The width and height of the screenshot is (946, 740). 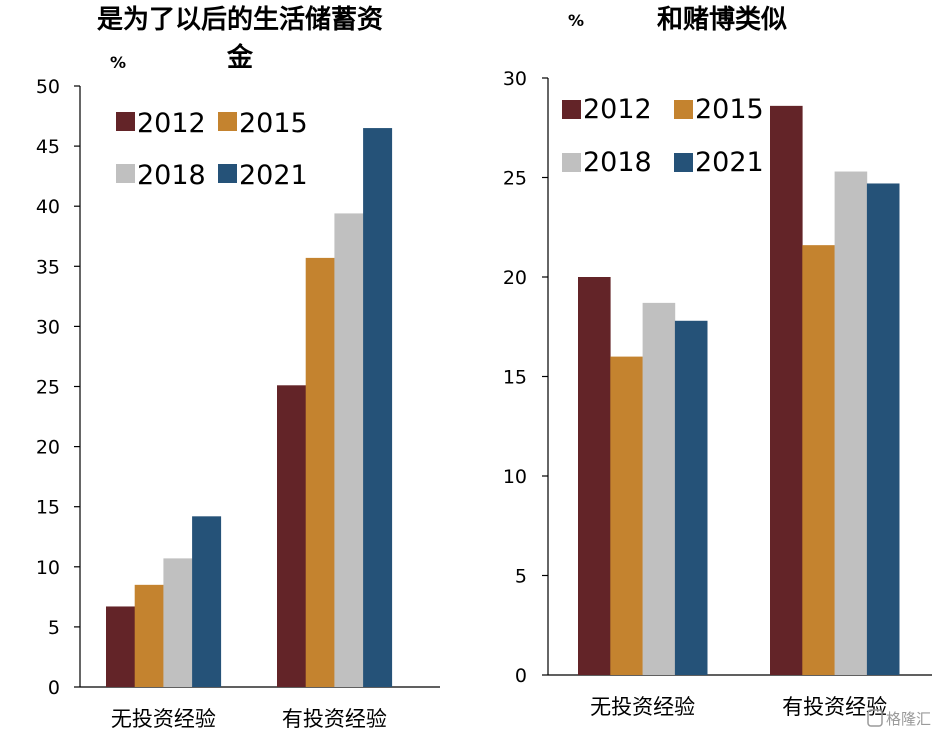 I want to click on chart1-legend-swatch-2021, so click(x=227, y=173).